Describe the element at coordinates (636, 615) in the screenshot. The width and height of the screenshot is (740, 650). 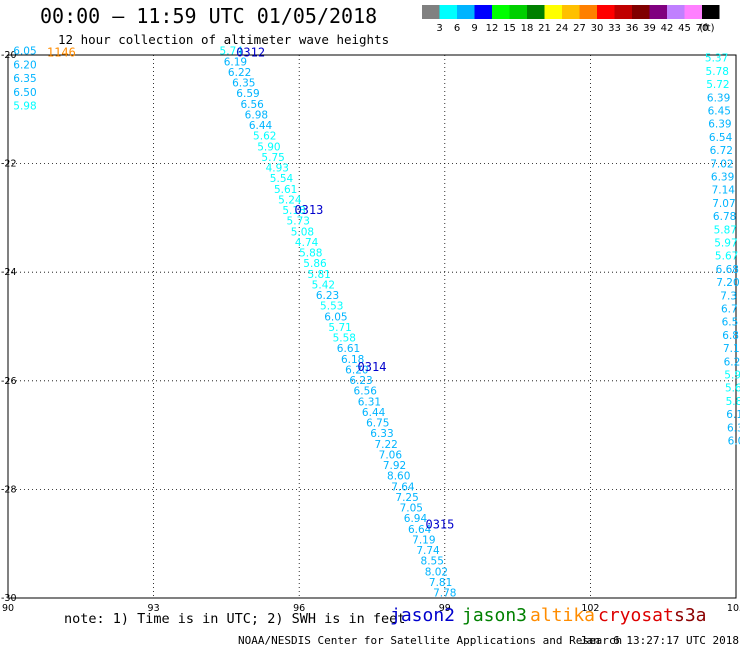
I see `satellite-legend-cryosat: cryosat` at that location.